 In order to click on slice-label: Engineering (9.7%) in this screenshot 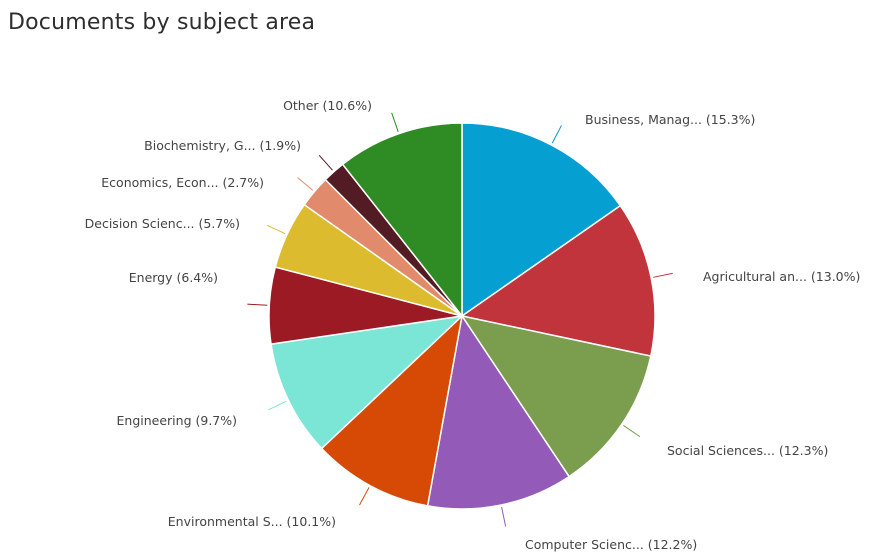, I will do `click(177, 420)`.